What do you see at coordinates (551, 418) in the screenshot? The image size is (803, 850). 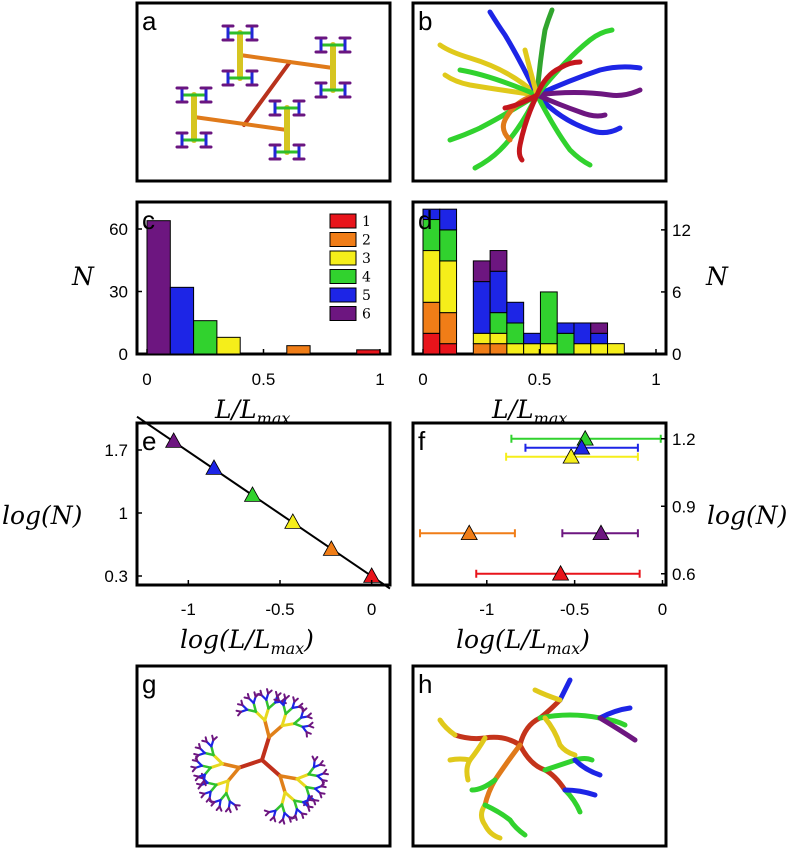 I see `panel-d-xlabel-sub: max` at bounding box center [551, 418].